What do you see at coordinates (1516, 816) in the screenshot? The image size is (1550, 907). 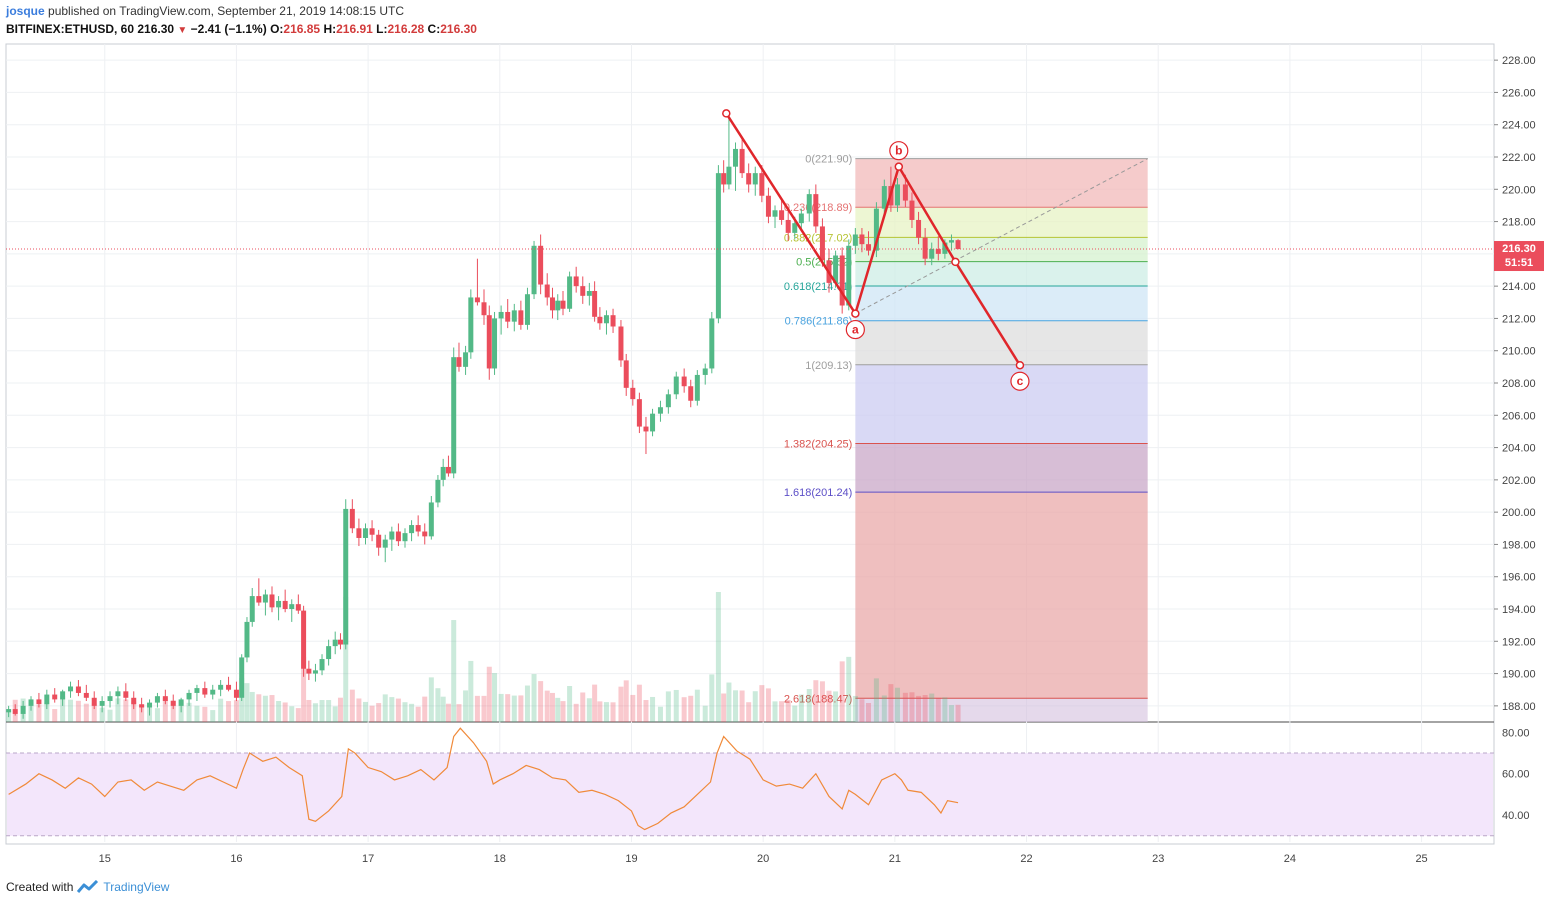 I see `rsi-tick-label: 40.00` at bounding box center [1516, 816].